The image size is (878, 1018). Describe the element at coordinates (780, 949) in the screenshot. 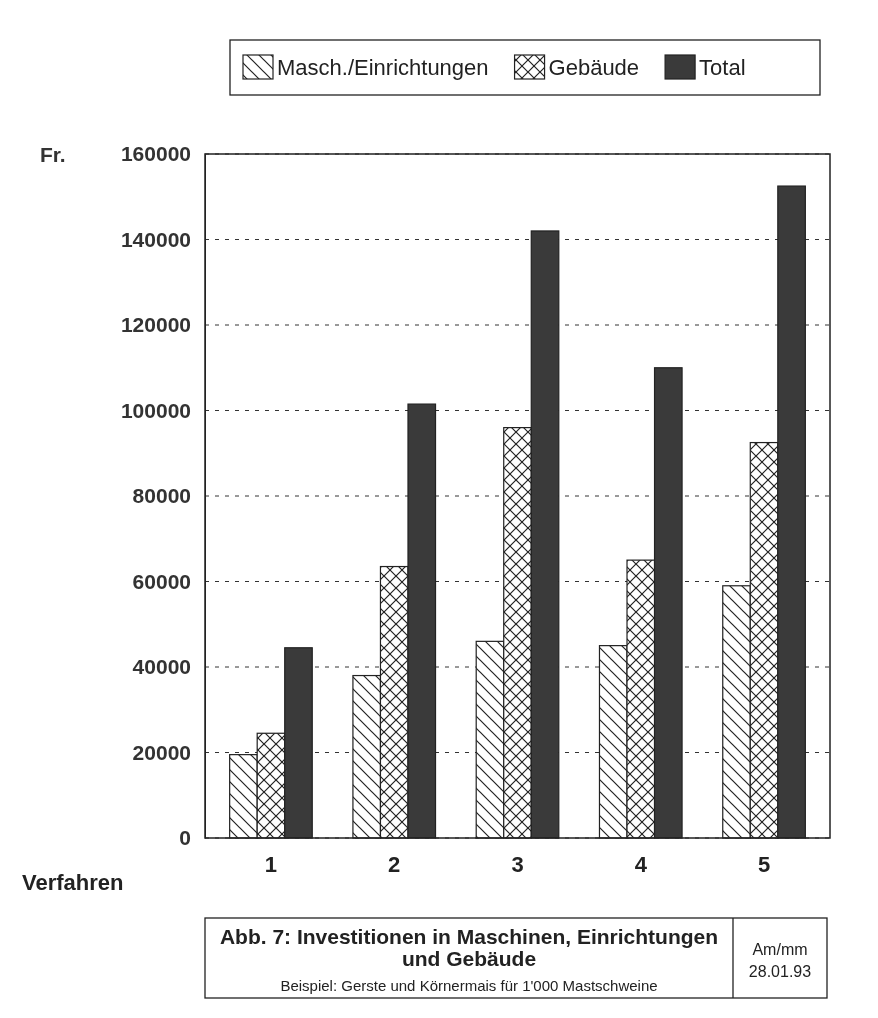

I see `text: Am/mm` at that location.